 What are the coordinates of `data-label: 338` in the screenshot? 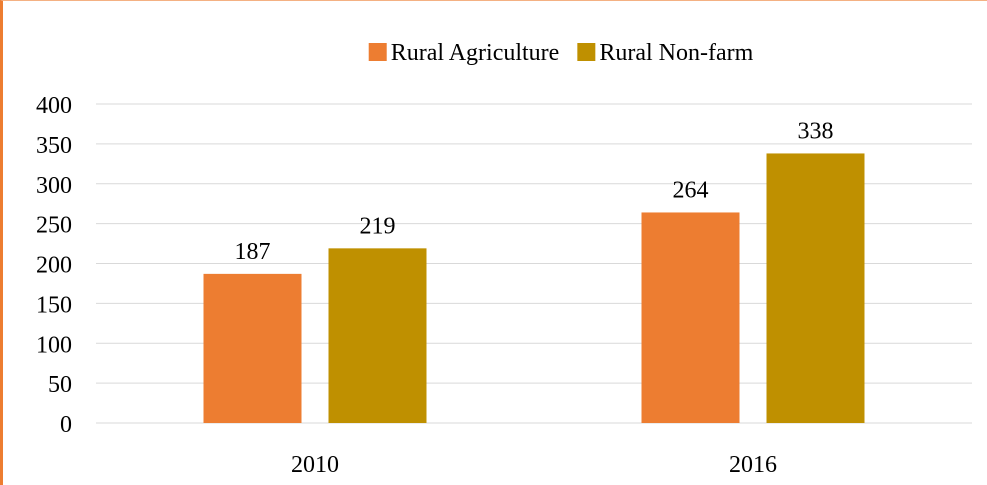 It's located at (816, 131).